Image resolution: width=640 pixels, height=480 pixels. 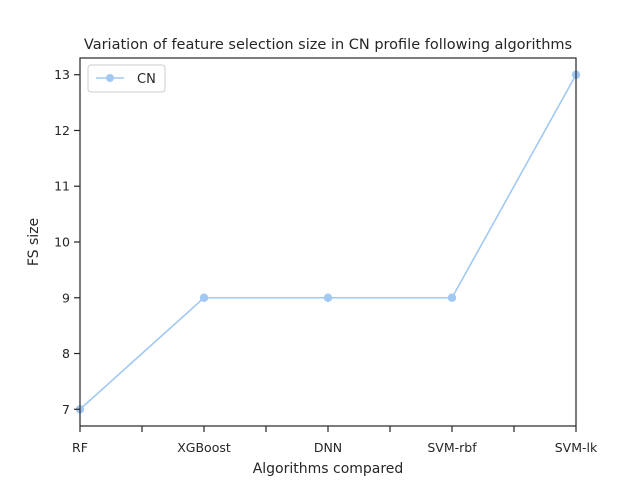 I want to click on y-tick-label: 11, so click(x=62, y=186).